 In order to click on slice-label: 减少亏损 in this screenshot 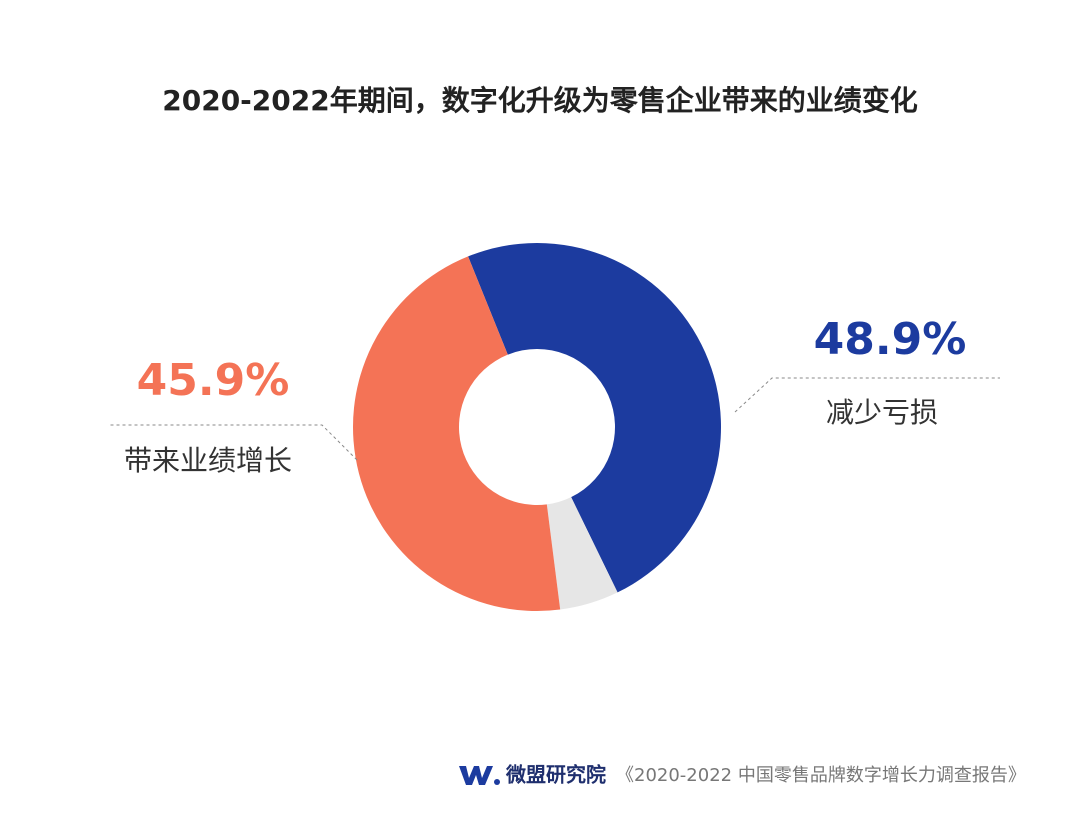, I will do `click(882, 412)`.